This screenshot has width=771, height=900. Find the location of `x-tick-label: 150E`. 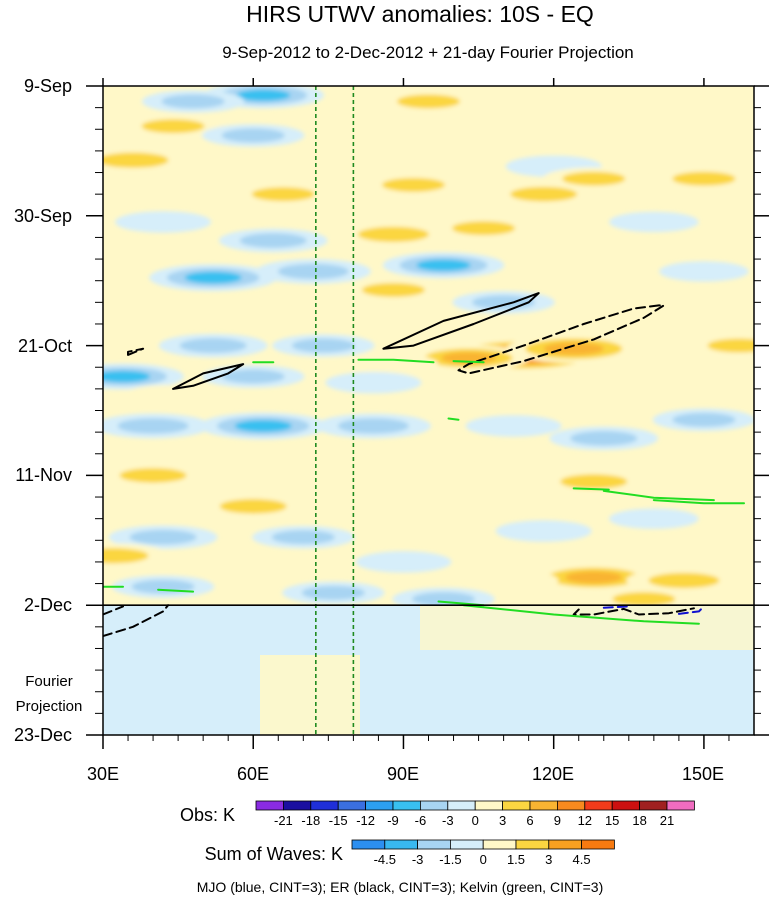

x-tick-label: 150E is located at coordinates (703, 774).